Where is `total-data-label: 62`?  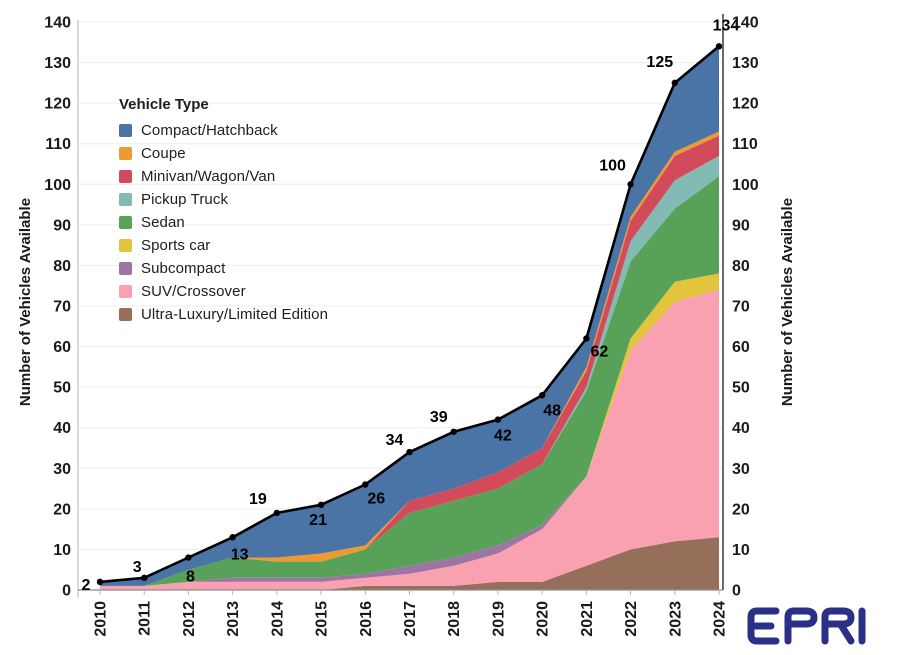 total-data-label: 62 is located at coordinates (599, 351).